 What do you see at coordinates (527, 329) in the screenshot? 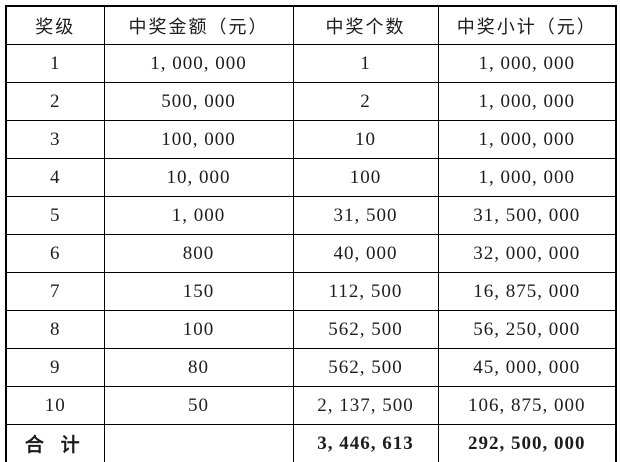
I see `subtotal-cell: 56, 250, 000` at bounding box center [527, 329].